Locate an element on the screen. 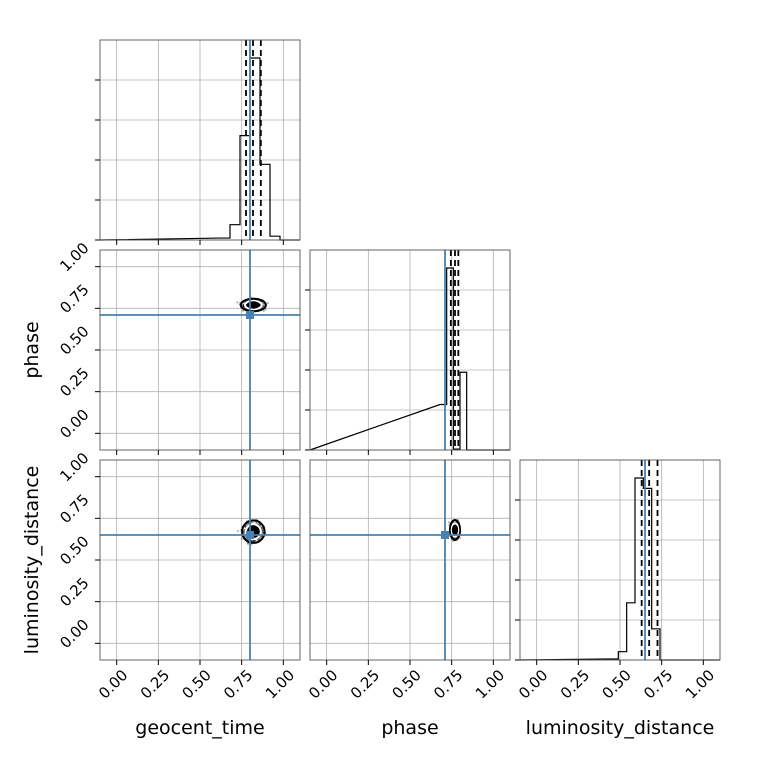  panel-geocent_time-vs-geocent_time is located at coordinates (198, 142).